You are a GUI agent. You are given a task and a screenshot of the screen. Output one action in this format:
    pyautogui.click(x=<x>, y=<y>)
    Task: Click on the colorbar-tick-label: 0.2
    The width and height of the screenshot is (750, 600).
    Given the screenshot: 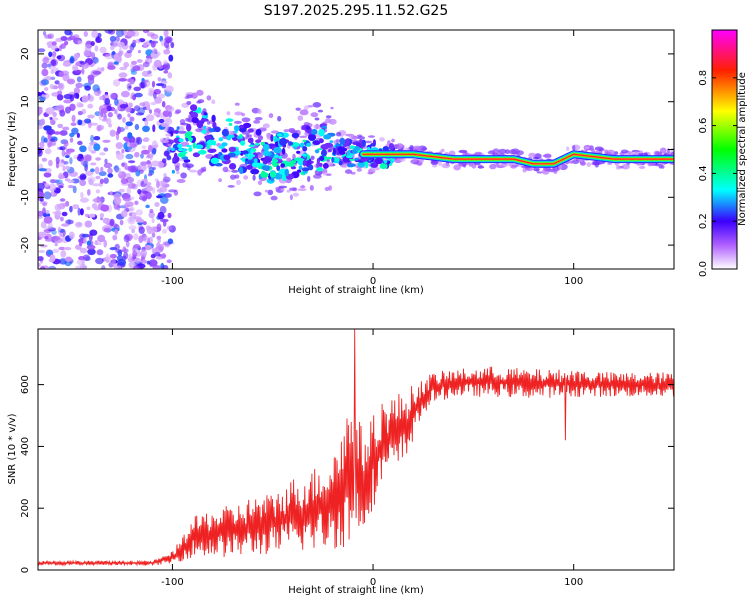 What is the action you would take?
    pyautogui.click(x=703, y=221)
    